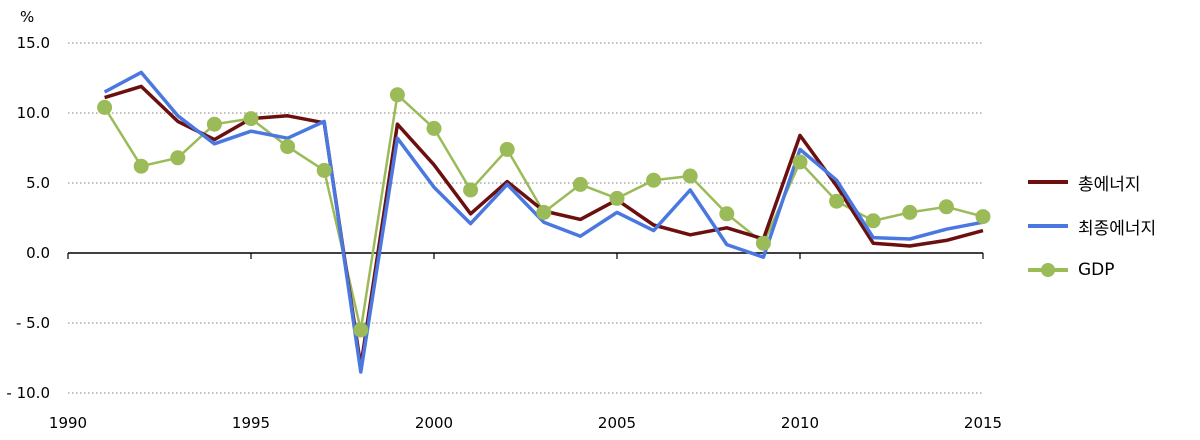  I want to click on legend-label-total-energy: 총에너지, so click(1109, 184).